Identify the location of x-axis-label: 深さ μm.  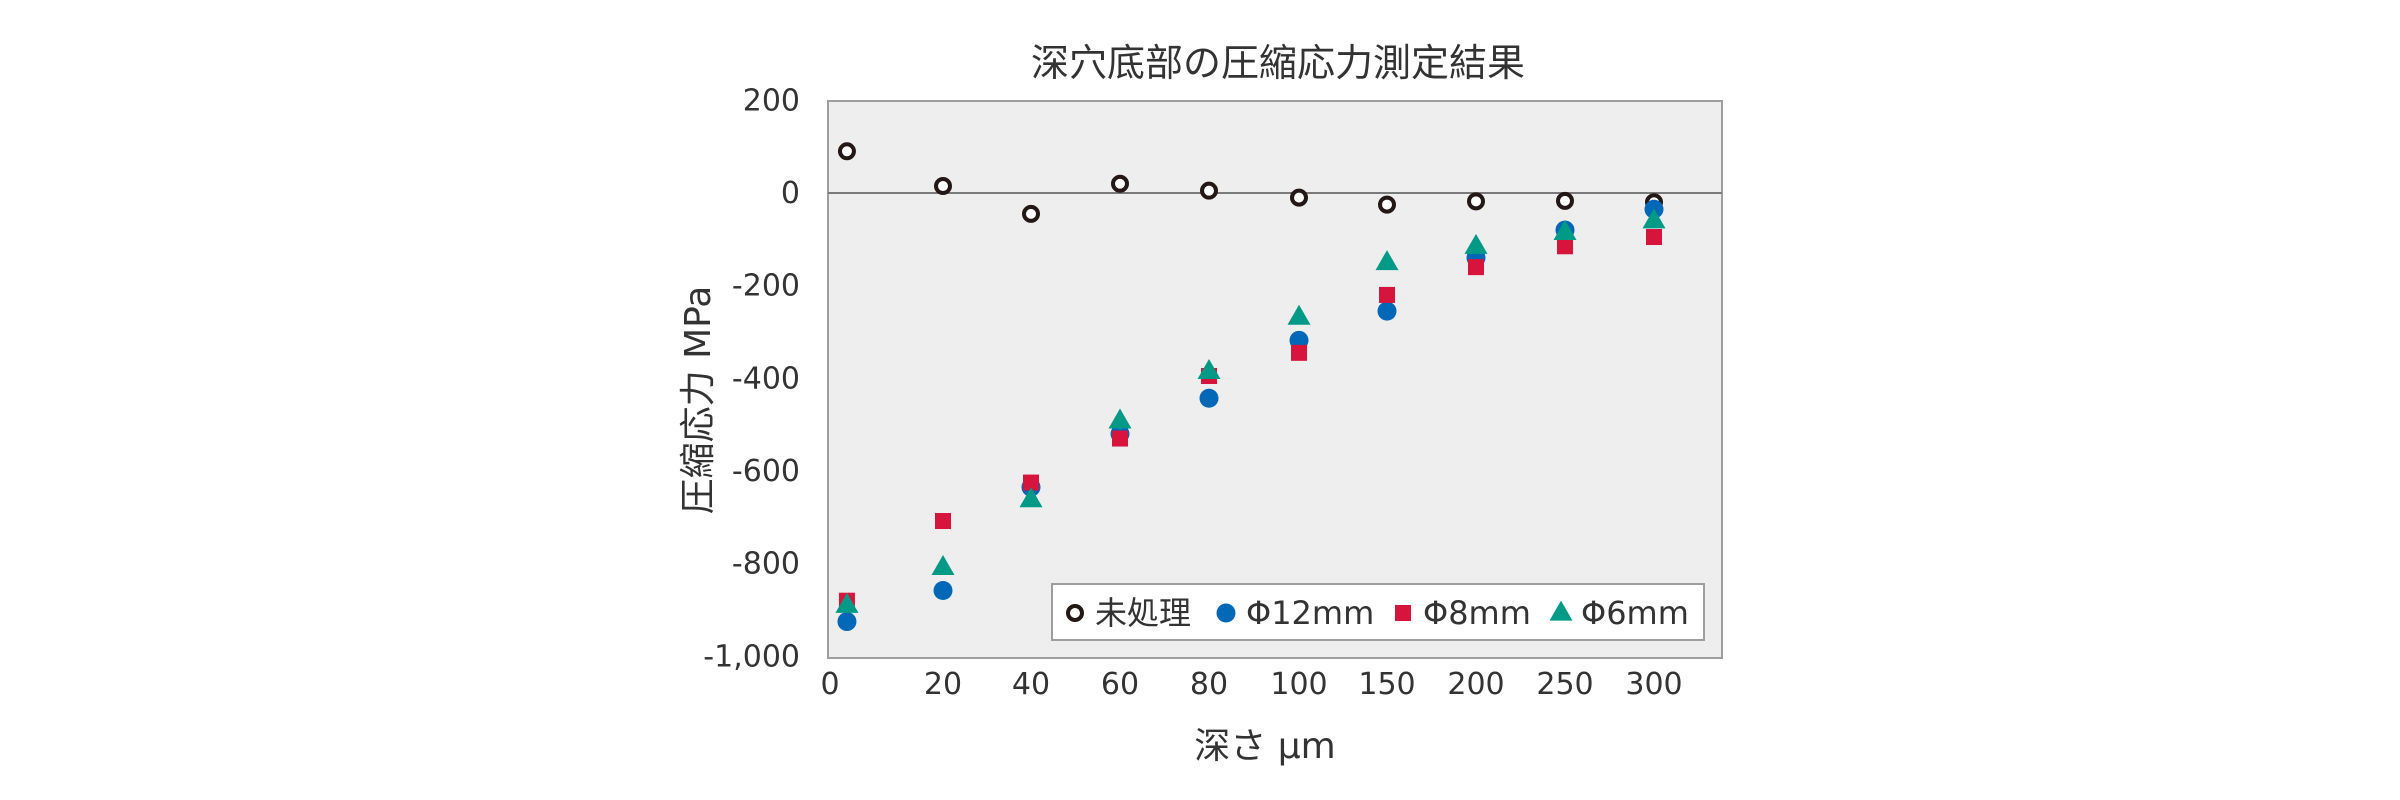
(1264, 746).